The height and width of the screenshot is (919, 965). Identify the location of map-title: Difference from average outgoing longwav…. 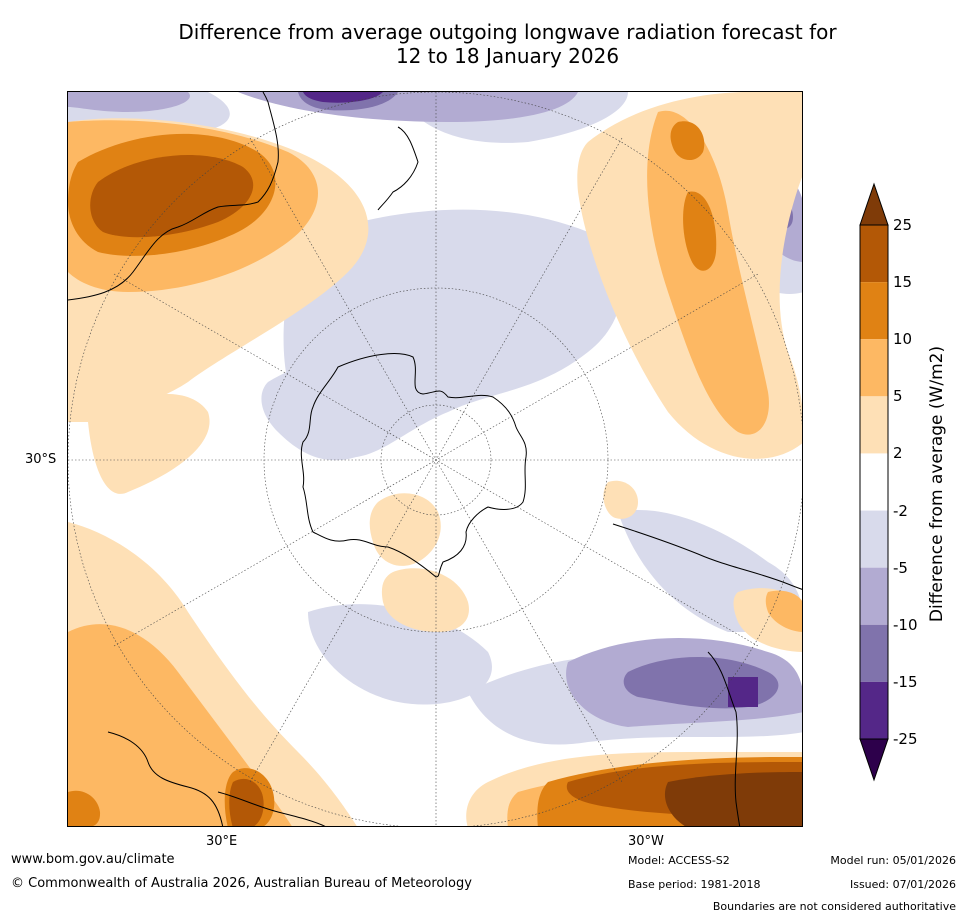
(482, 44).